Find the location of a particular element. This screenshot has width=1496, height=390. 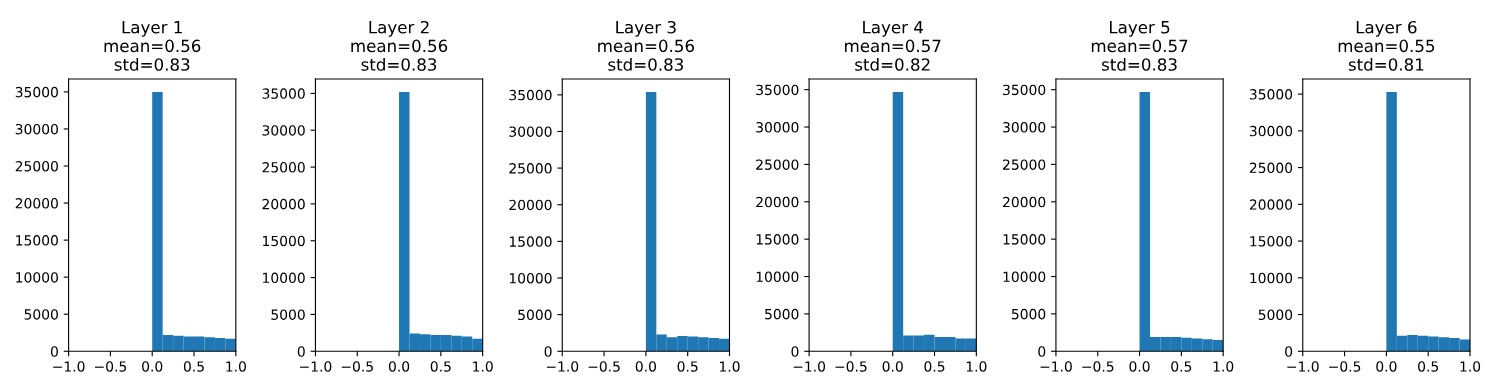

chart-title: Layer 6 mean=0.55 std=0.81 is located at coordinates (1386, 45).